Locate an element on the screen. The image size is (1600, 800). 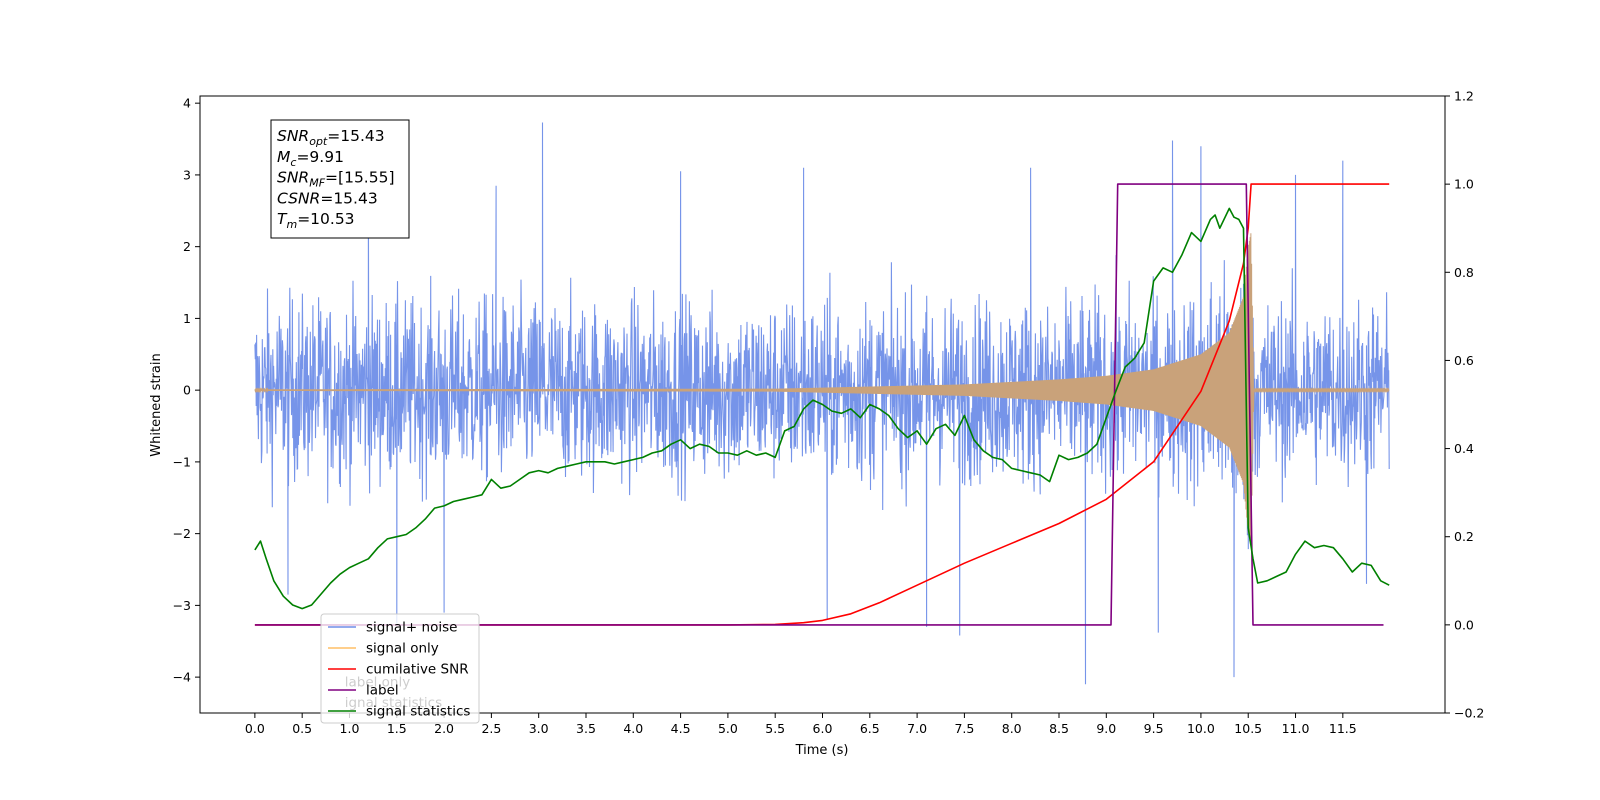
legend-label: label is located at coordinates (382, 691).